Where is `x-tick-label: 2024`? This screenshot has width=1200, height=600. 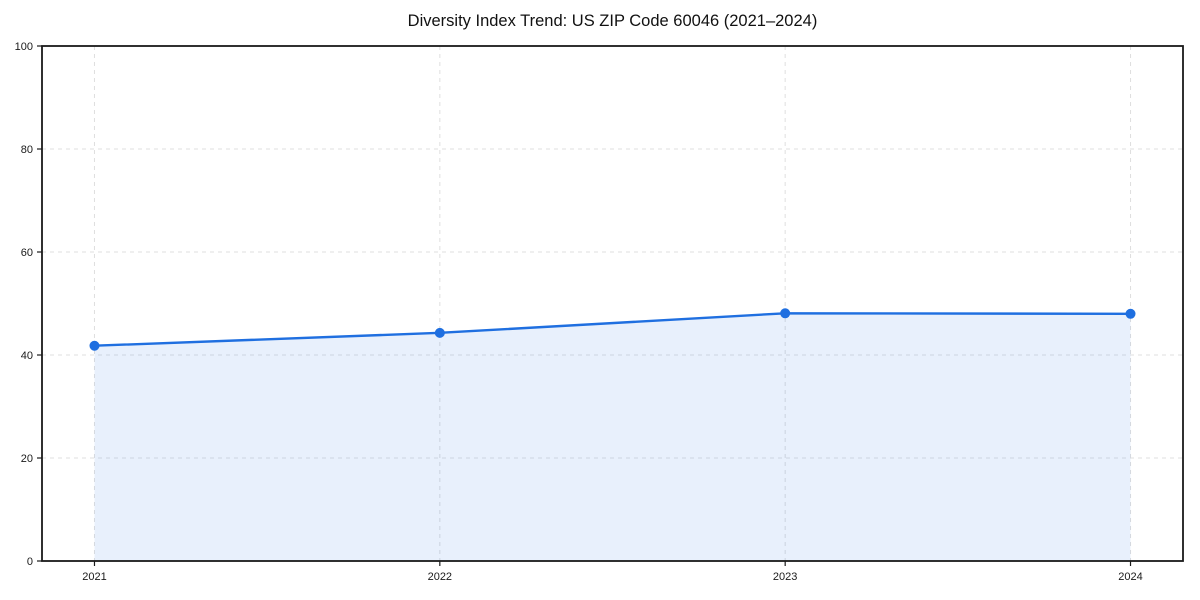
x-tick-label: 2024 is located at coordinates (1130, 577).